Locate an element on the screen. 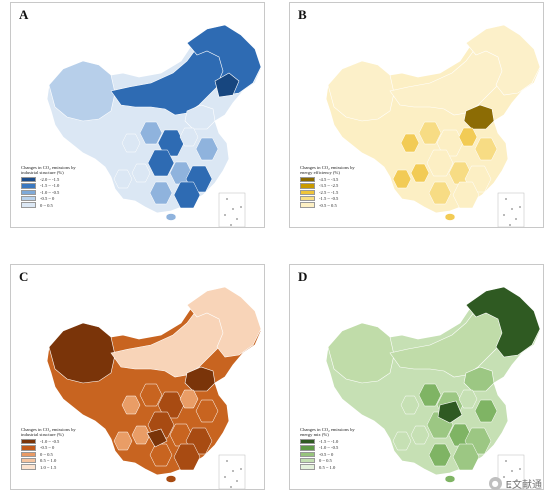 This screenshot has width=556, height=501. legend-entry: -4.5 ~ -3.5 is located at coordinates (333, 179).